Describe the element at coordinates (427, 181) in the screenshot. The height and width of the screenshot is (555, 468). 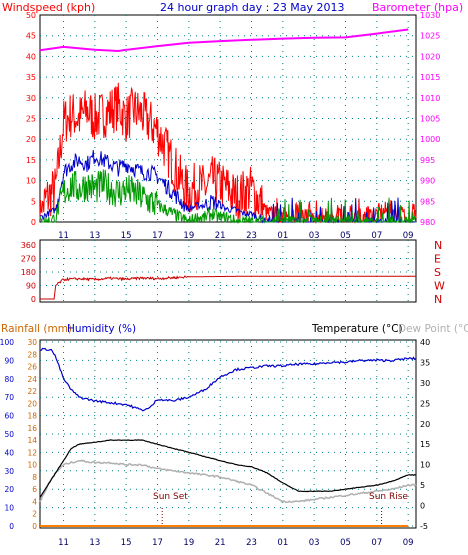
I see `barometer-y-tick: 990` at that location.